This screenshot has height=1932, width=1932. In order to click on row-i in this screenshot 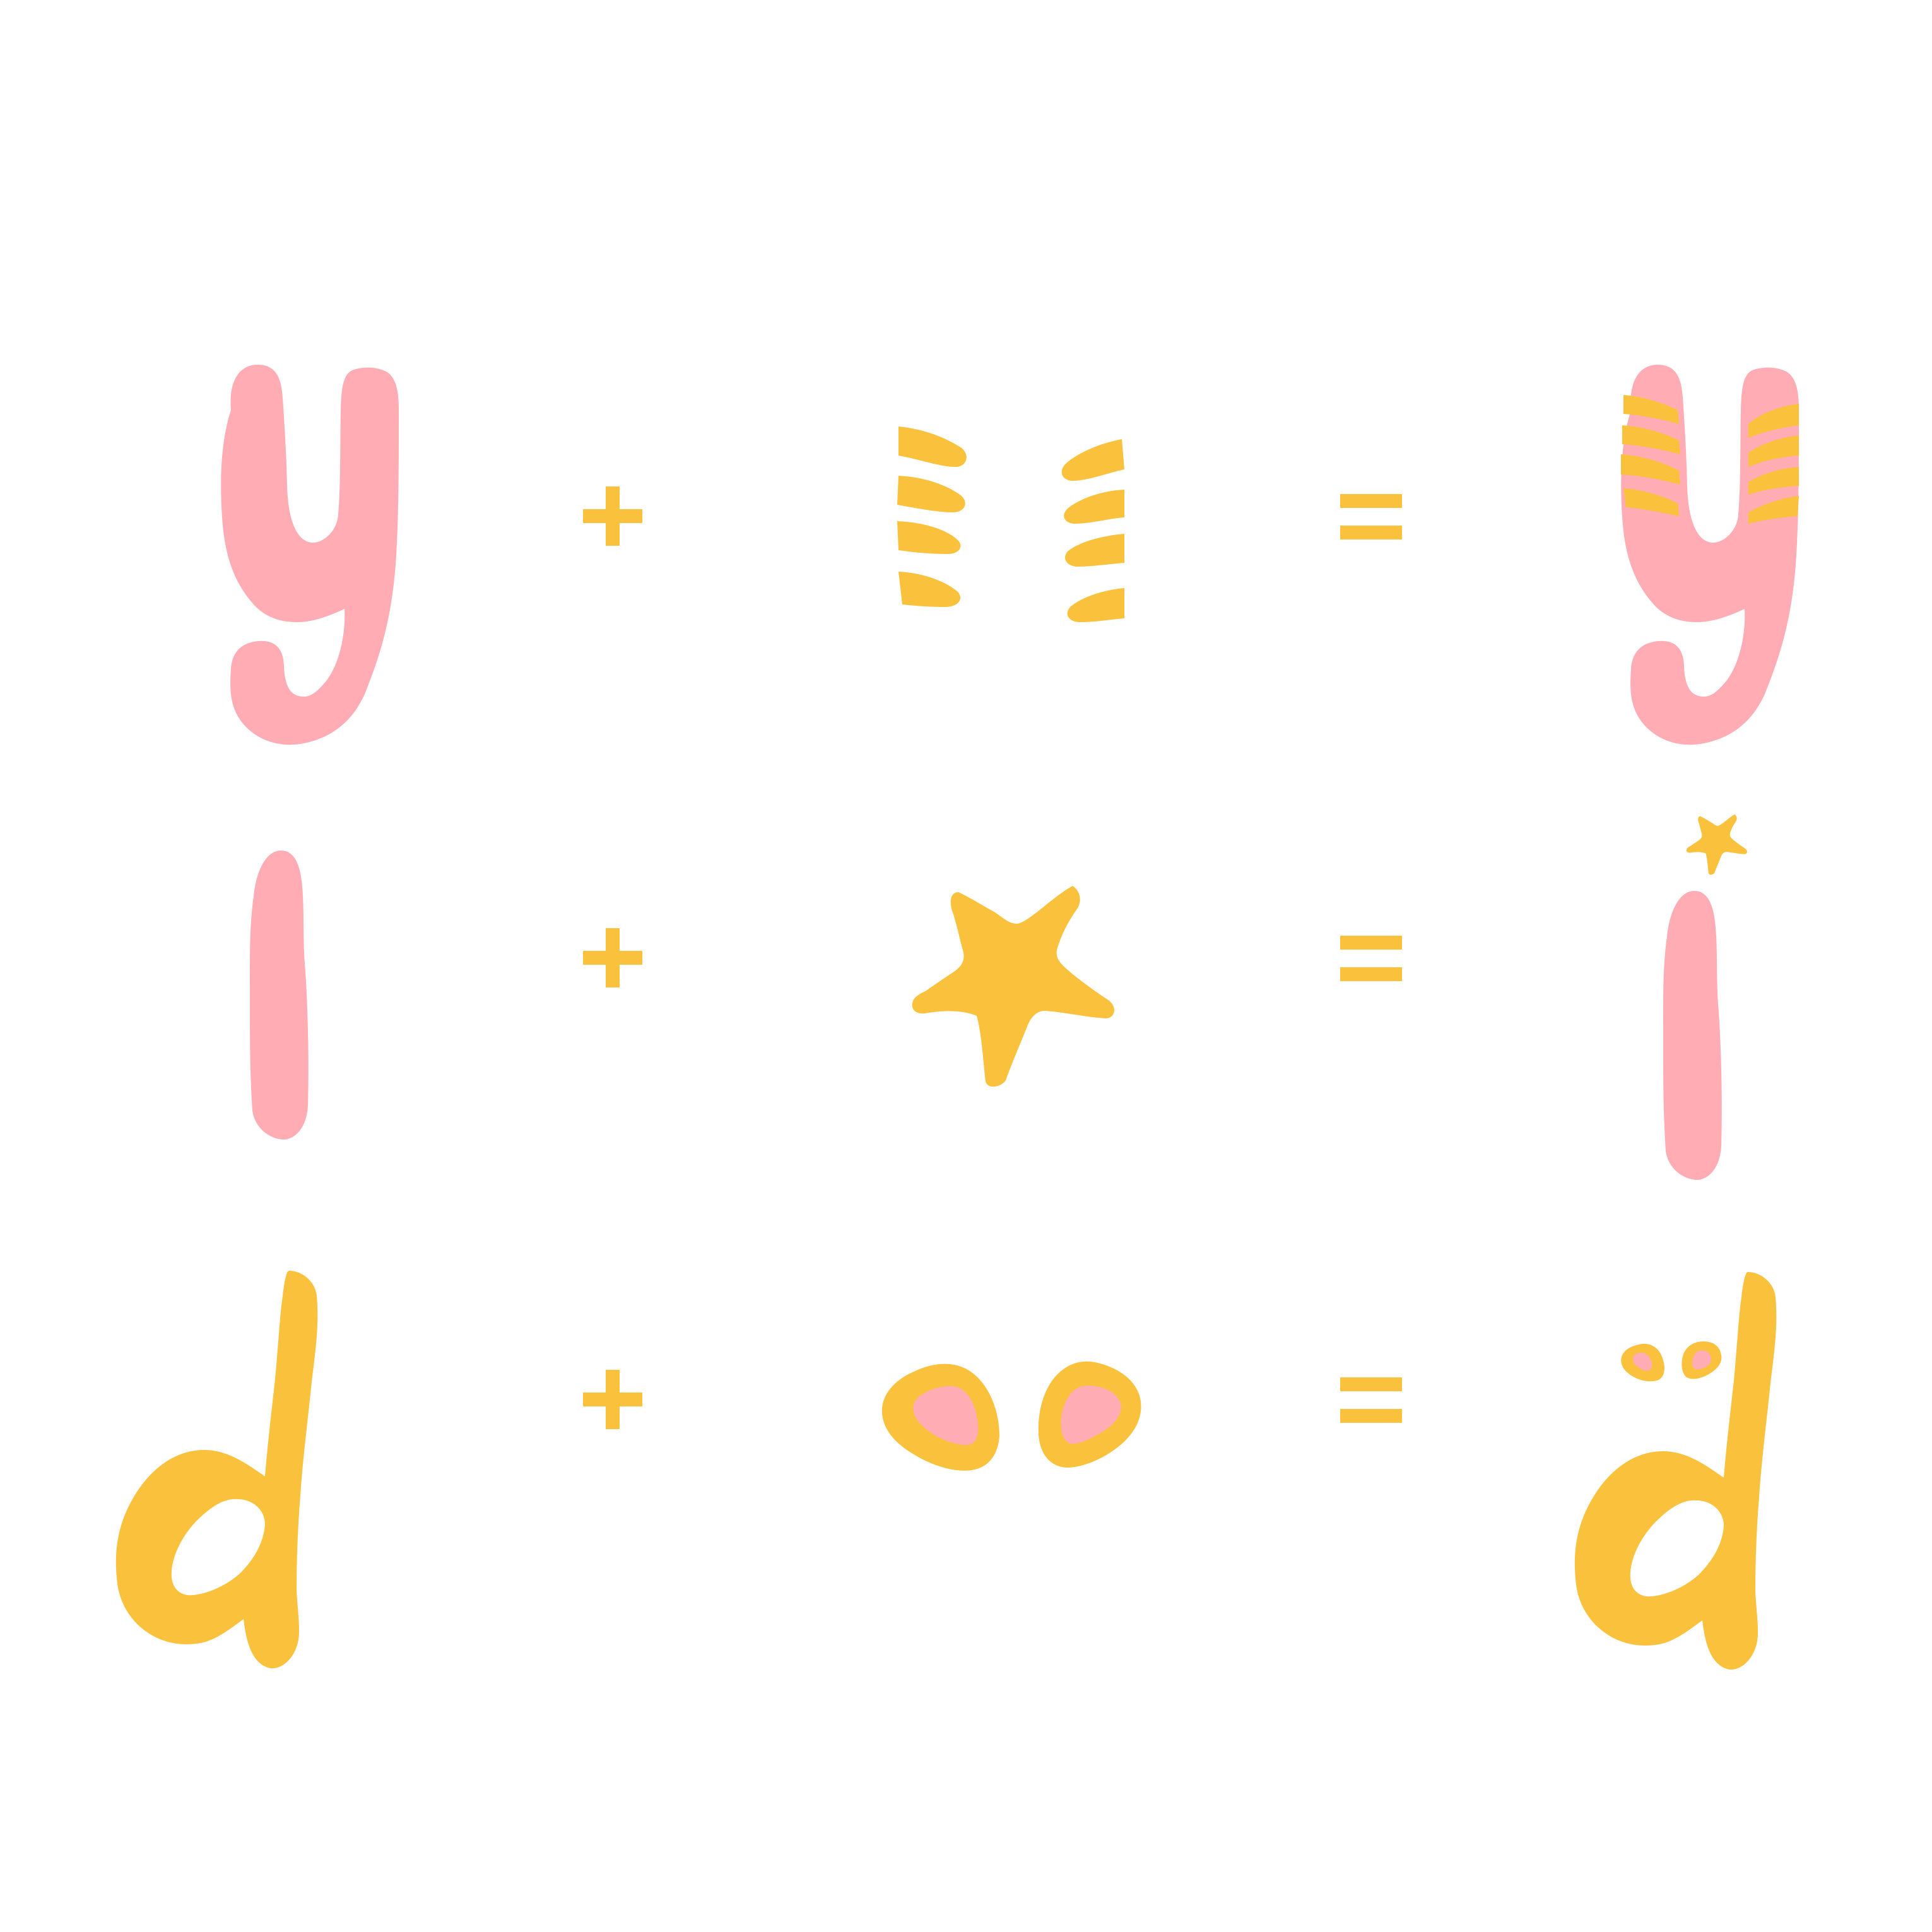, I will do `click(998, 997)`.